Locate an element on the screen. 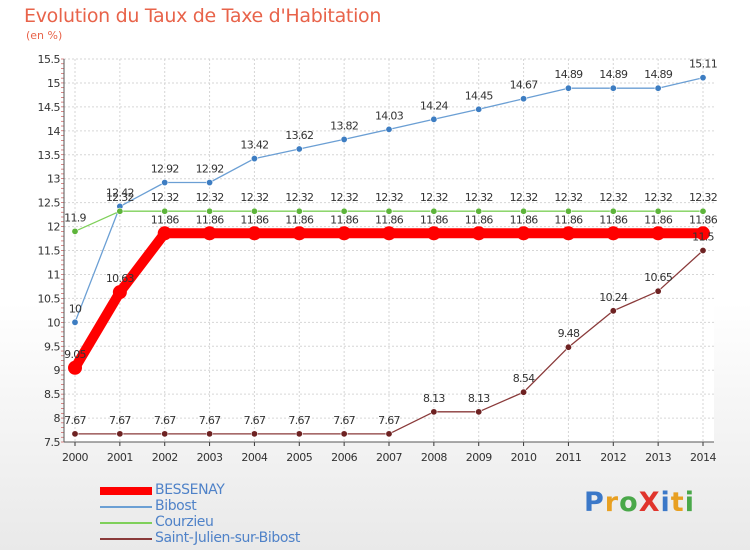 Image resolution: width=750 pixels, height=550 pixels. data-label-bibost: 13.82 is located at coordinates (344, 125).